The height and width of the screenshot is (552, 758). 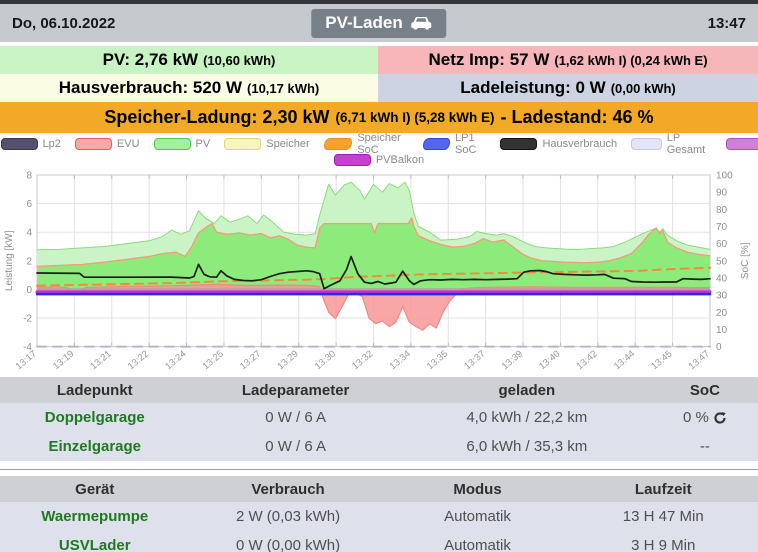 What do you see at coordinates (95, 446) in the screenshot?
I see `chargepoint-name: Einzelgarage` at bounding box center [95, 446].